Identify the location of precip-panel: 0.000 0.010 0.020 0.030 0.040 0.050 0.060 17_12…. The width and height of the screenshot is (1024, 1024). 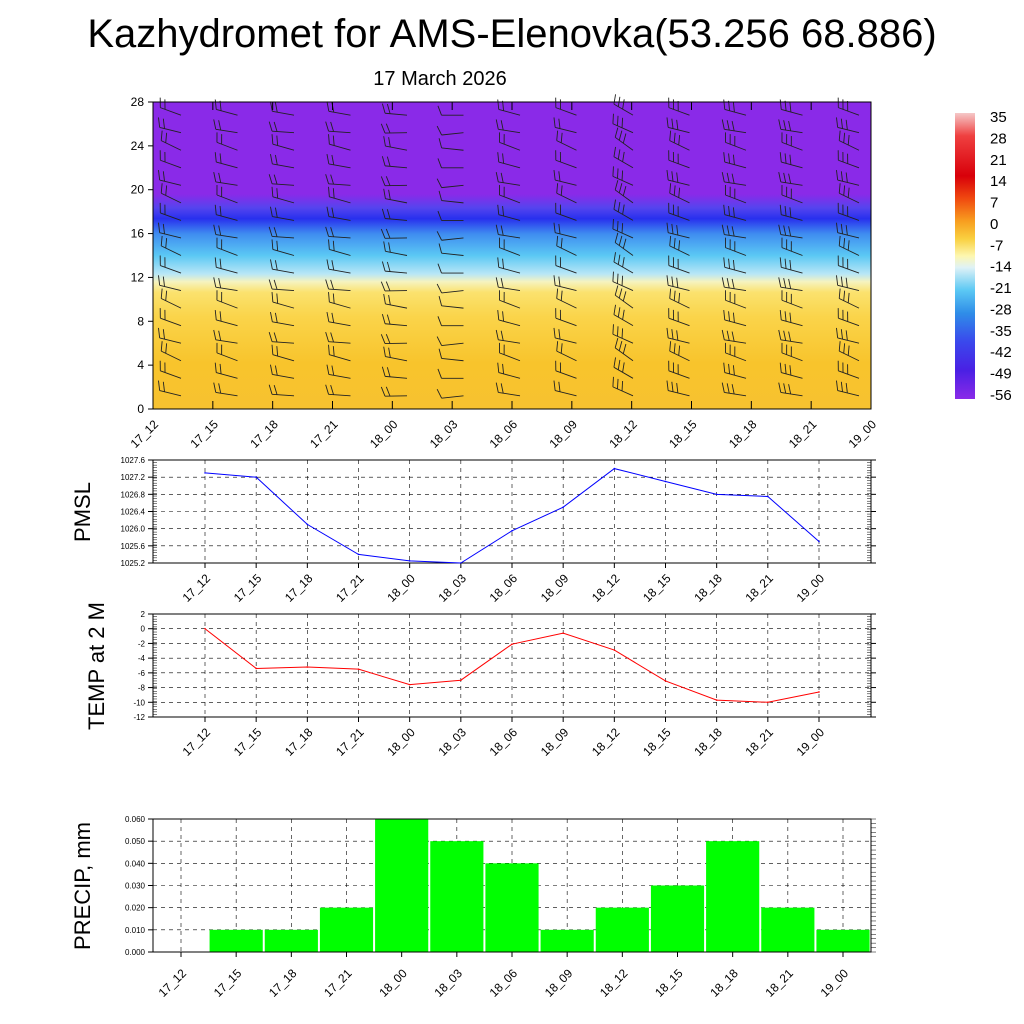
(473, 907).